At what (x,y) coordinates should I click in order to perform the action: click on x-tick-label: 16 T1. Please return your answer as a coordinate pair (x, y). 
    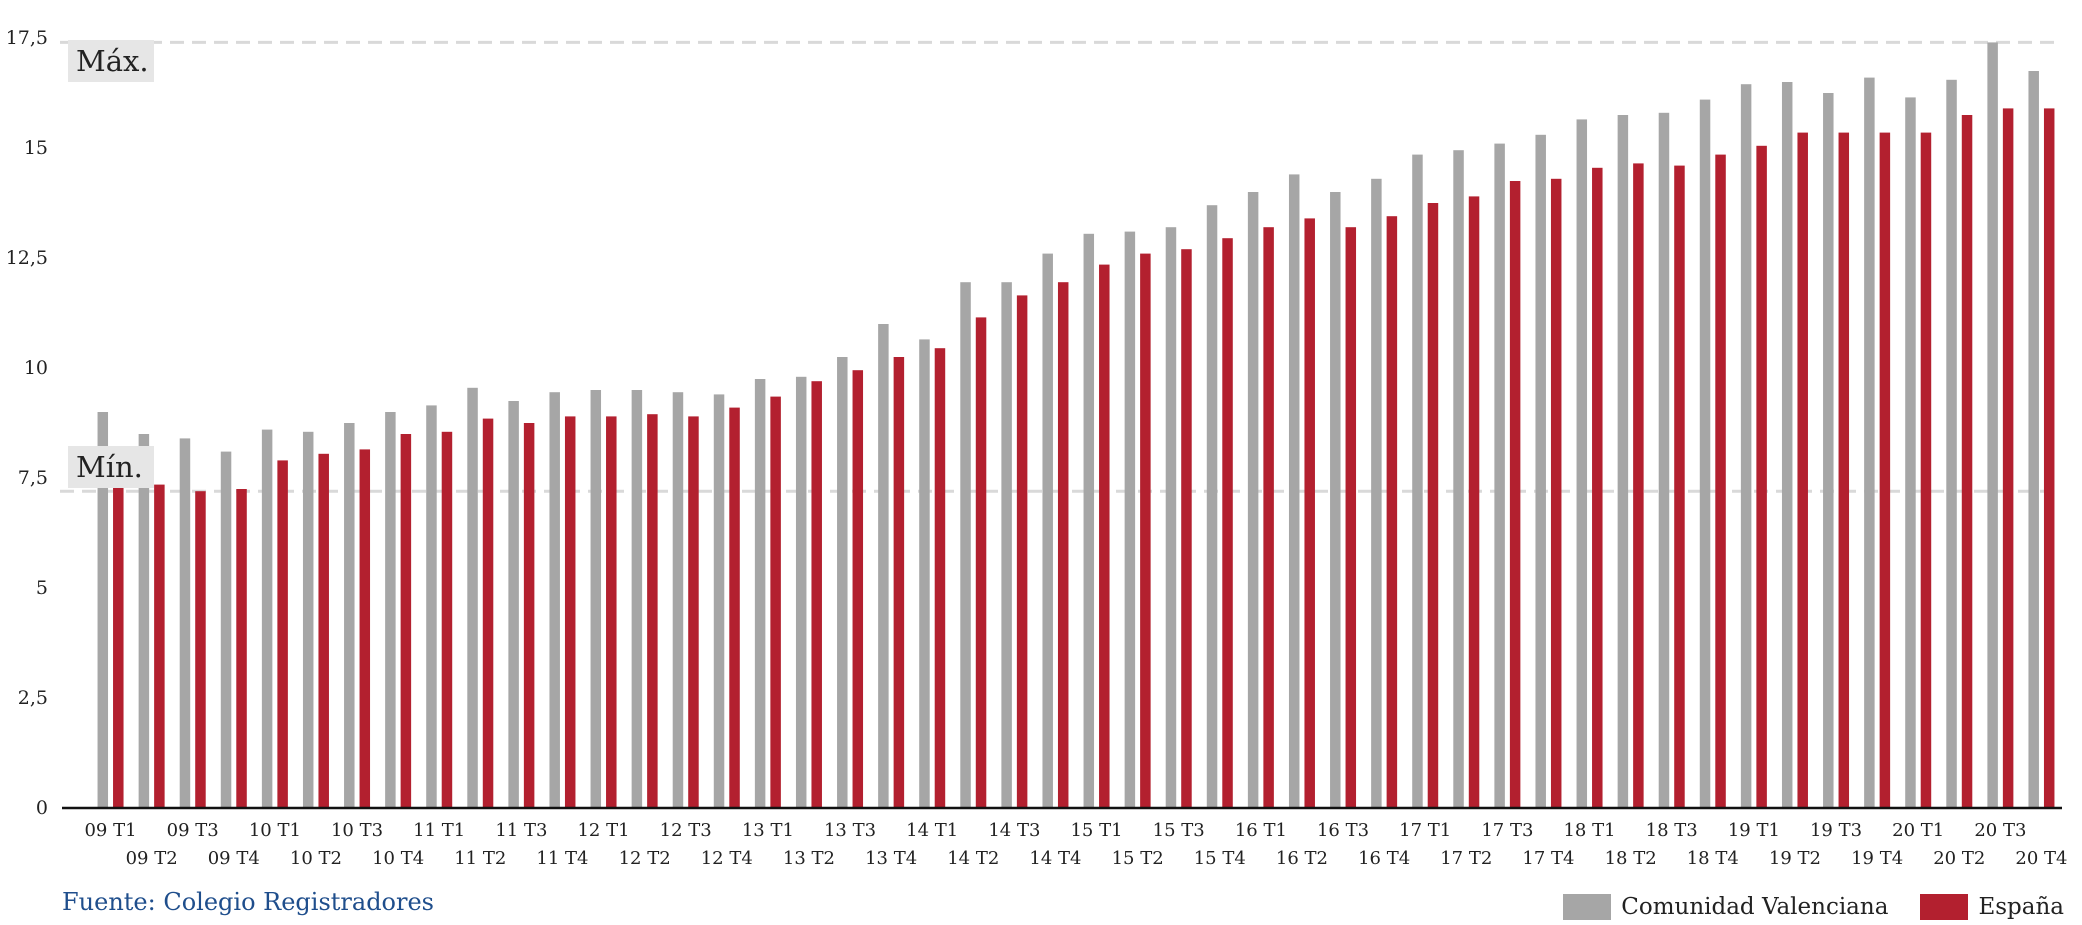
    Looking at the image, I should click on (1261, 830).